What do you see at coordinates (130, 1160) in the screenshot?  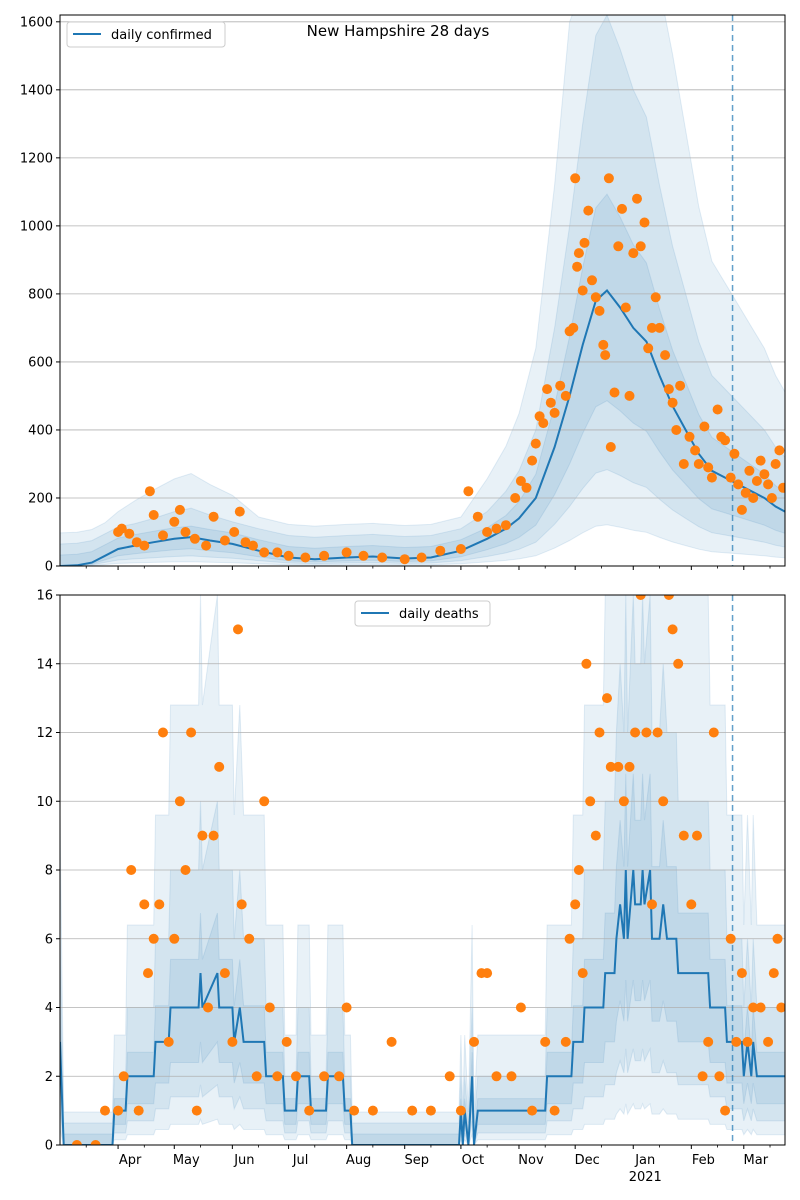 I see `x-tick-label: Apr` at bounding box center [130, 1160].